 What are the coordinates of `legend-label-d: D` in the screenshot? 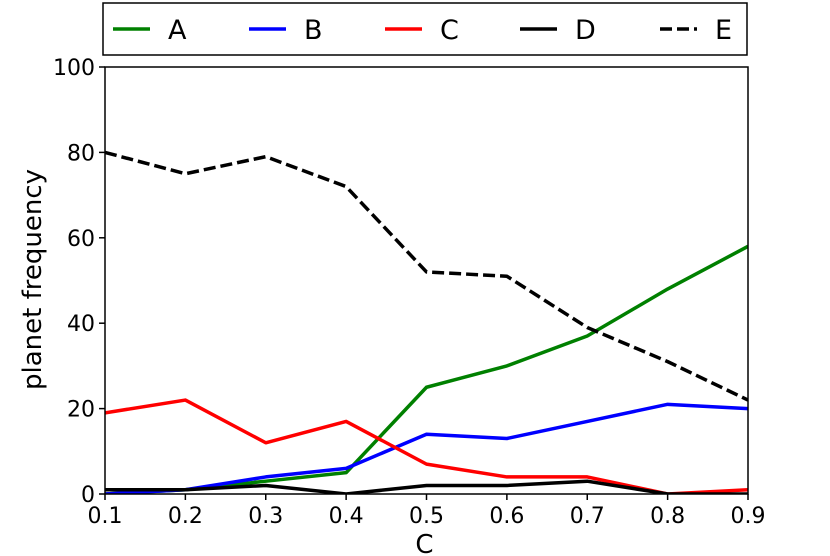 It's located at (585, 30).